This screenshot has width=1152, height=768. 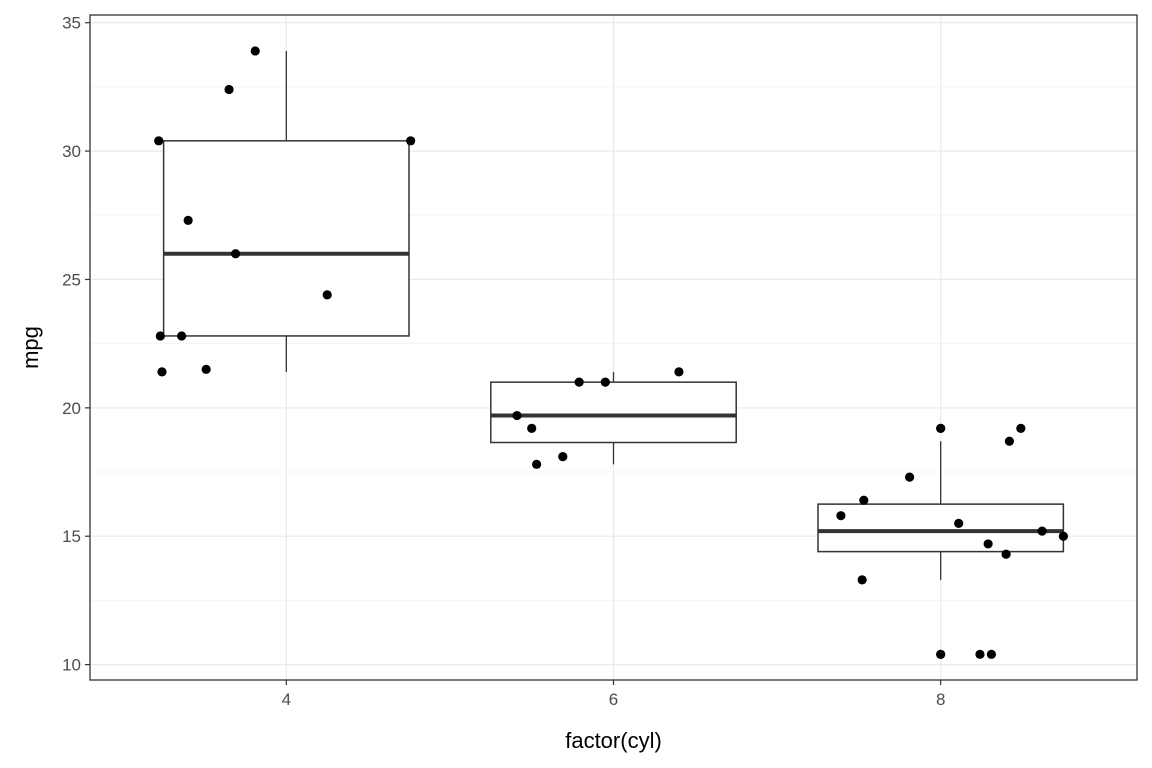 What do you see at coordinates (940, 699) in the screenshot?
I see `x-tick-label: 8` at bounding box center [940, 699].